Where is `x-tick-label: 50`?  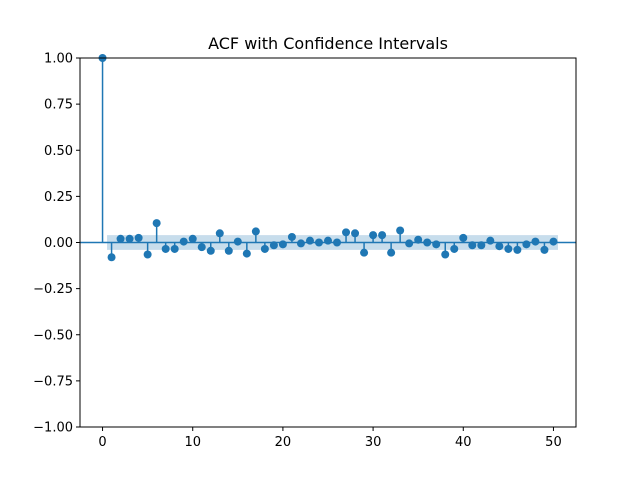 x-tick-label: 50 is located at coordinates (553, 442).